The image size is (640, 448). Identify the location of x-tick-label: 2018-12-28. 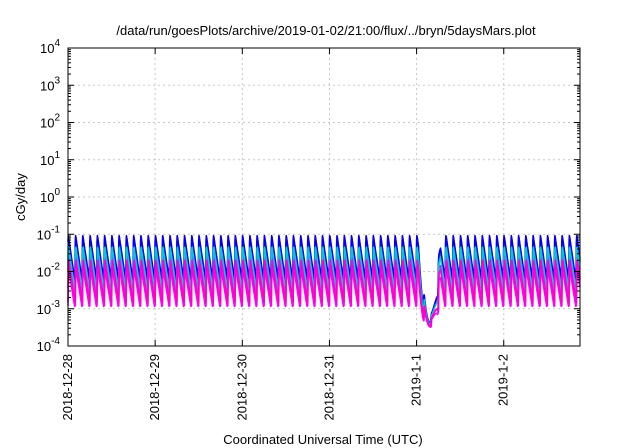
(67, 387).